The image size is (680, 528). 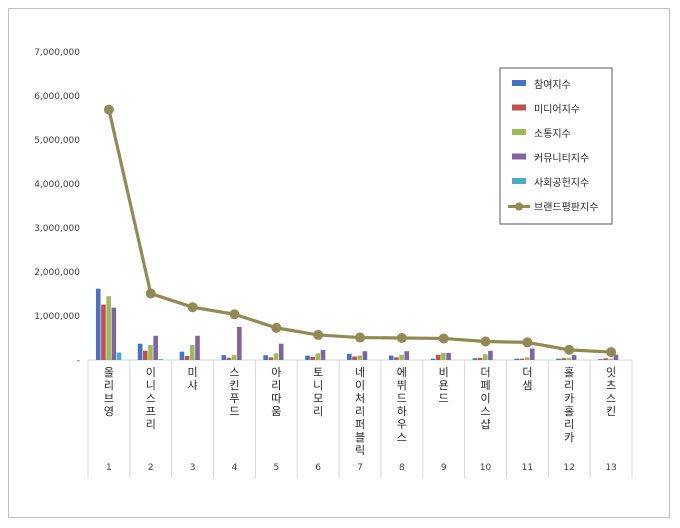 I want to click on legend-entry: 참여지수, so click(x=552, y=85).